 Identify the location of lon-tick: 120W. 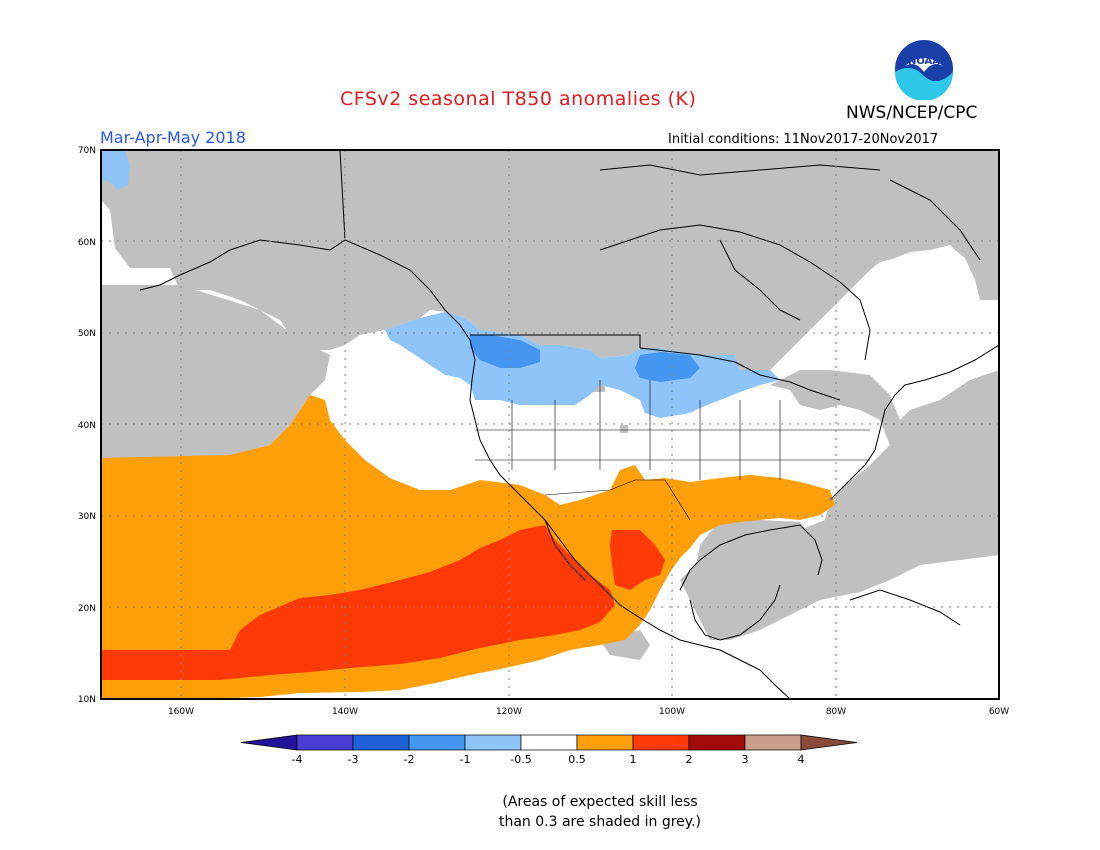
(509, 712).